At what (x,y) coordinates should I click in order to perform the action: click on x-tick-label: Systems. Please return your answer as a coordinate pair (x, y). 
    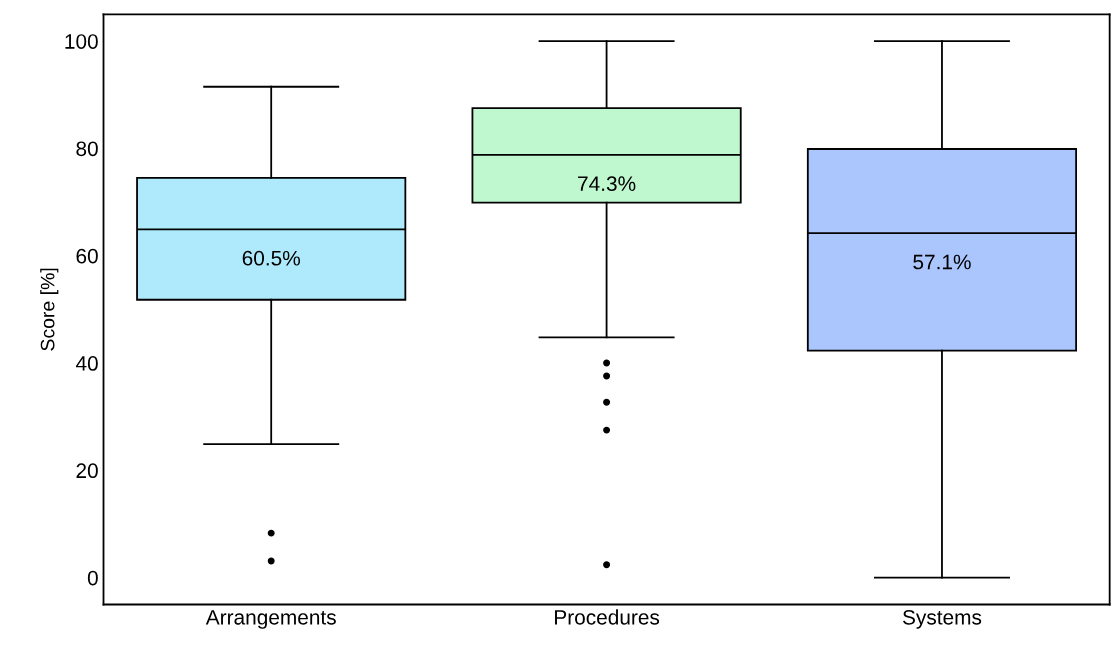
    Looking at the image, I should click on (942, 619).